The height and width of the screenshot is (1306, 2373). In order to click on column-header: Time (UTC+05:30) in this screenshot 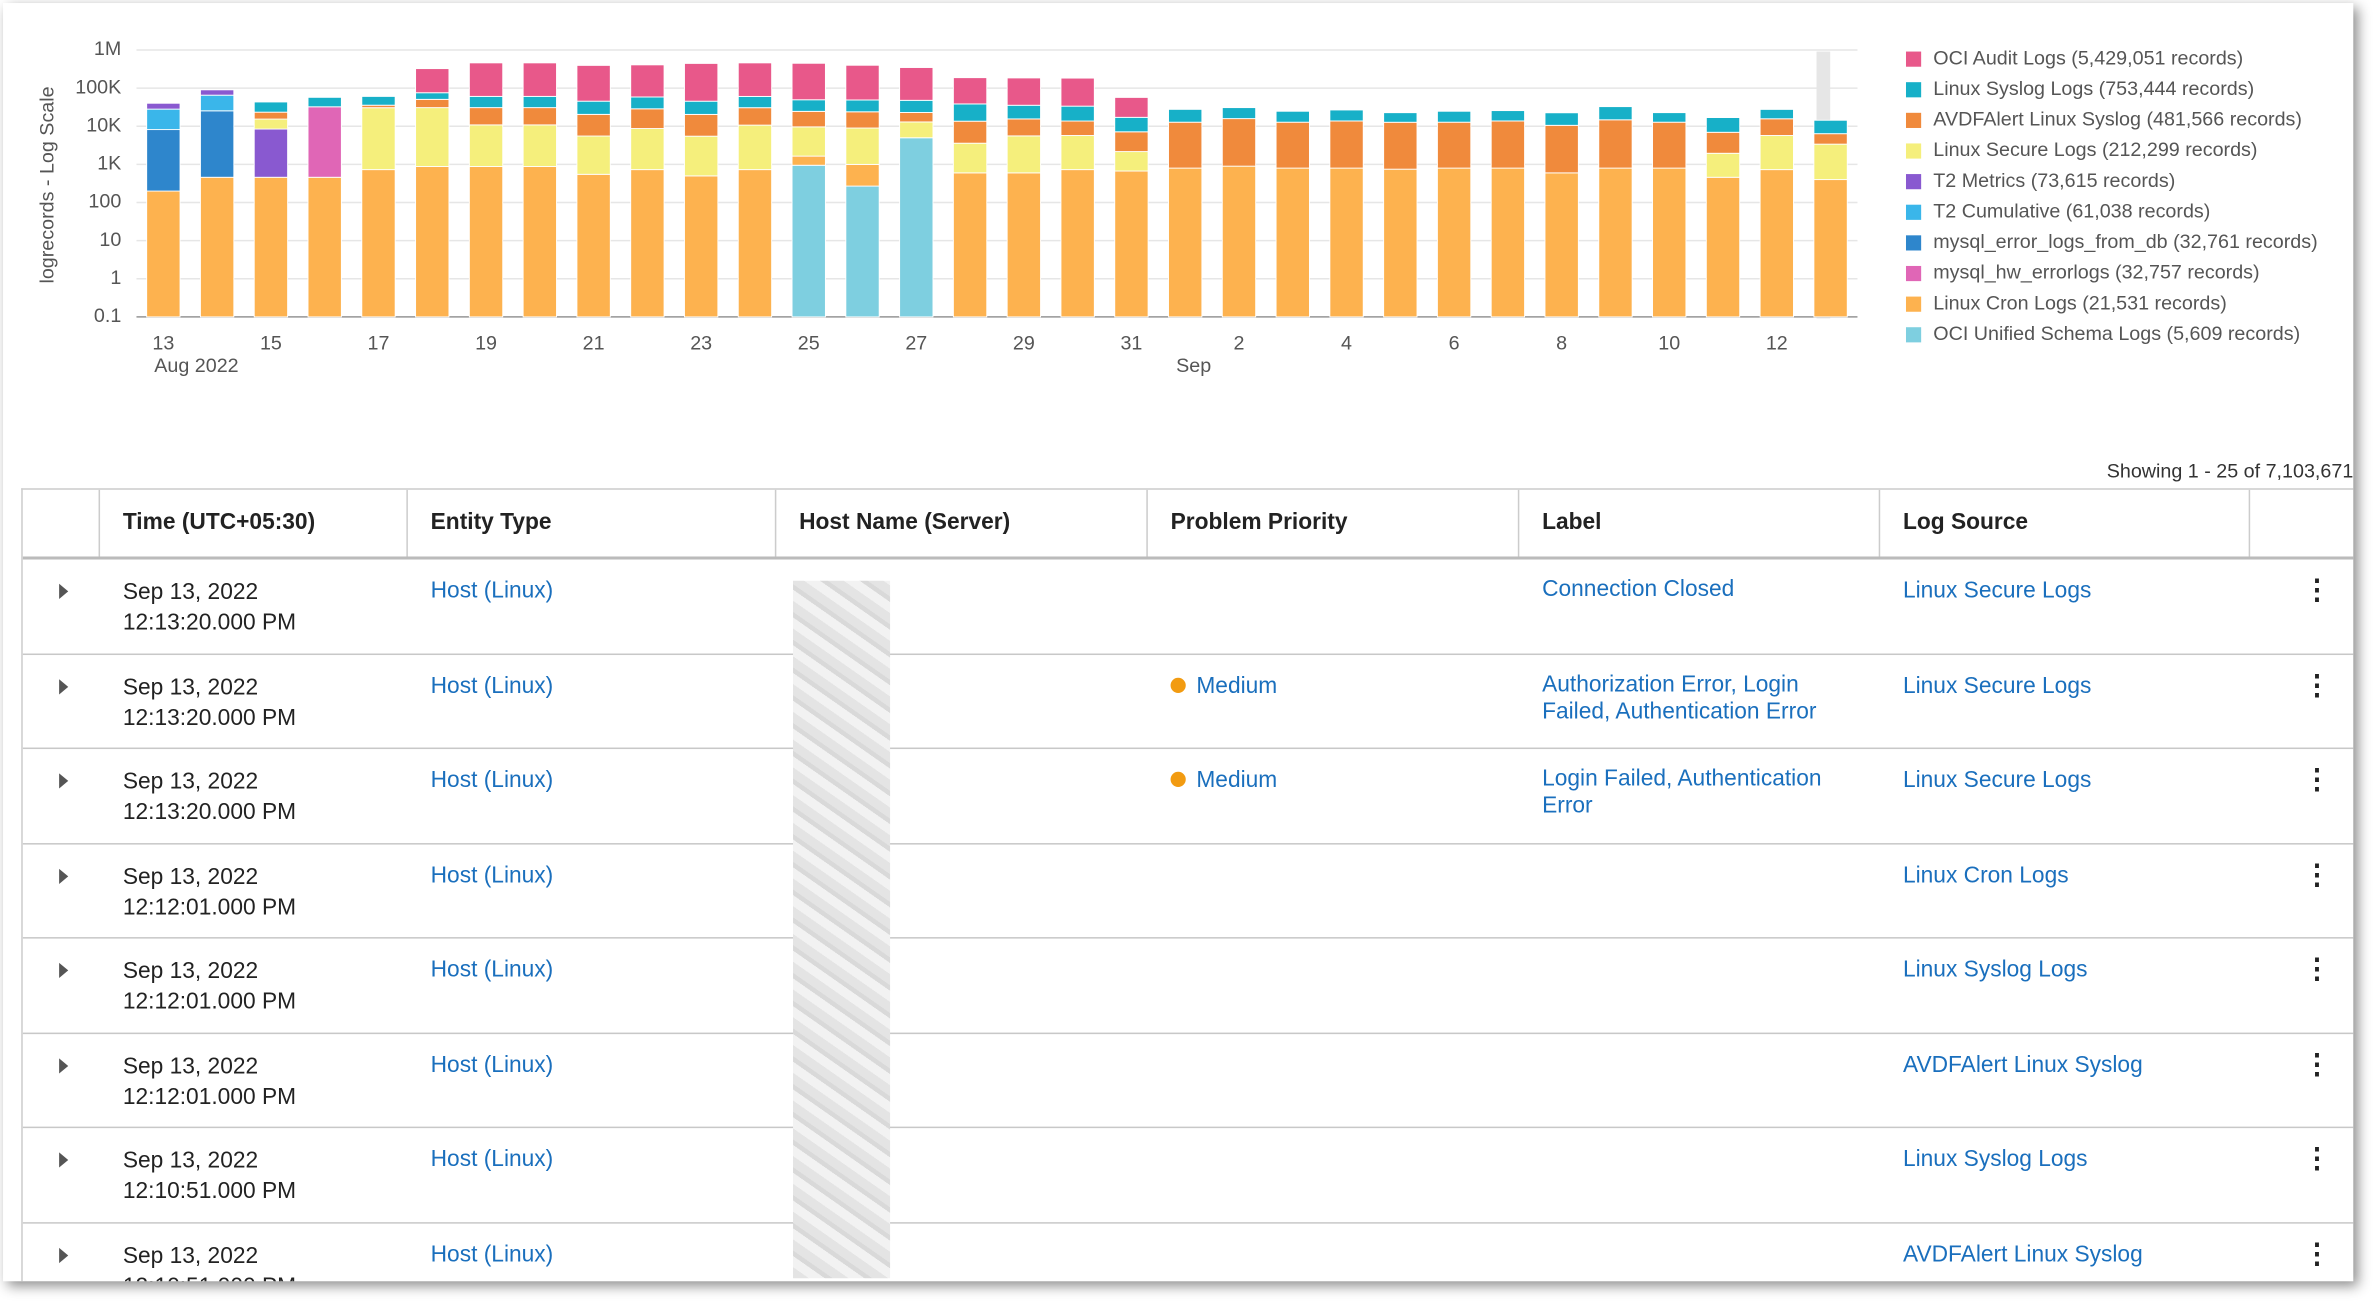, I will do `click(219, 522)`.